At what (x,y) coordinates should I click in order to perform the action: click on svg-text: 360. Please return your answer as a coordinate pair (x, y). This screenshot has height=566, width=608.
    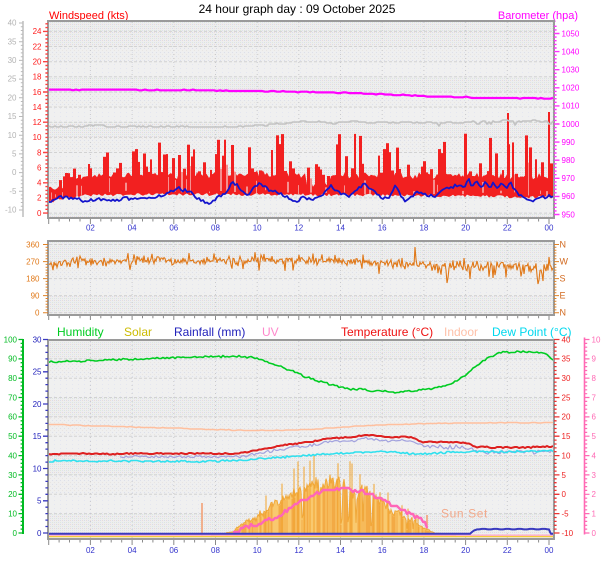
    Looking at the image, I should click on (33, 244).